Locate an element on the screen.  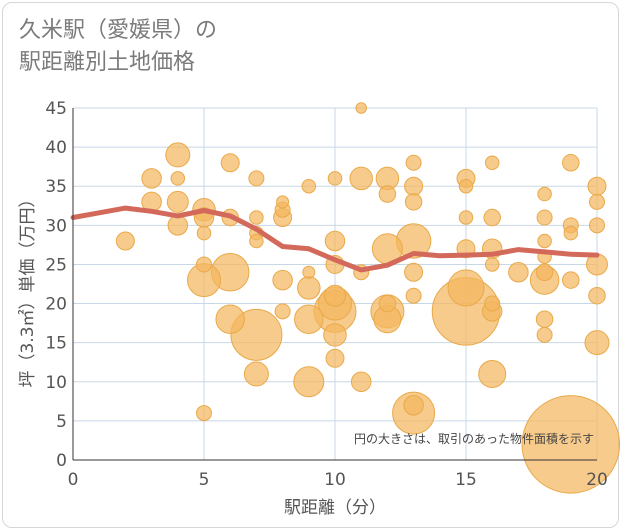
y-axis-label: 坪（3.3㎡）単価（万円） is located at coordinates (28, 288).